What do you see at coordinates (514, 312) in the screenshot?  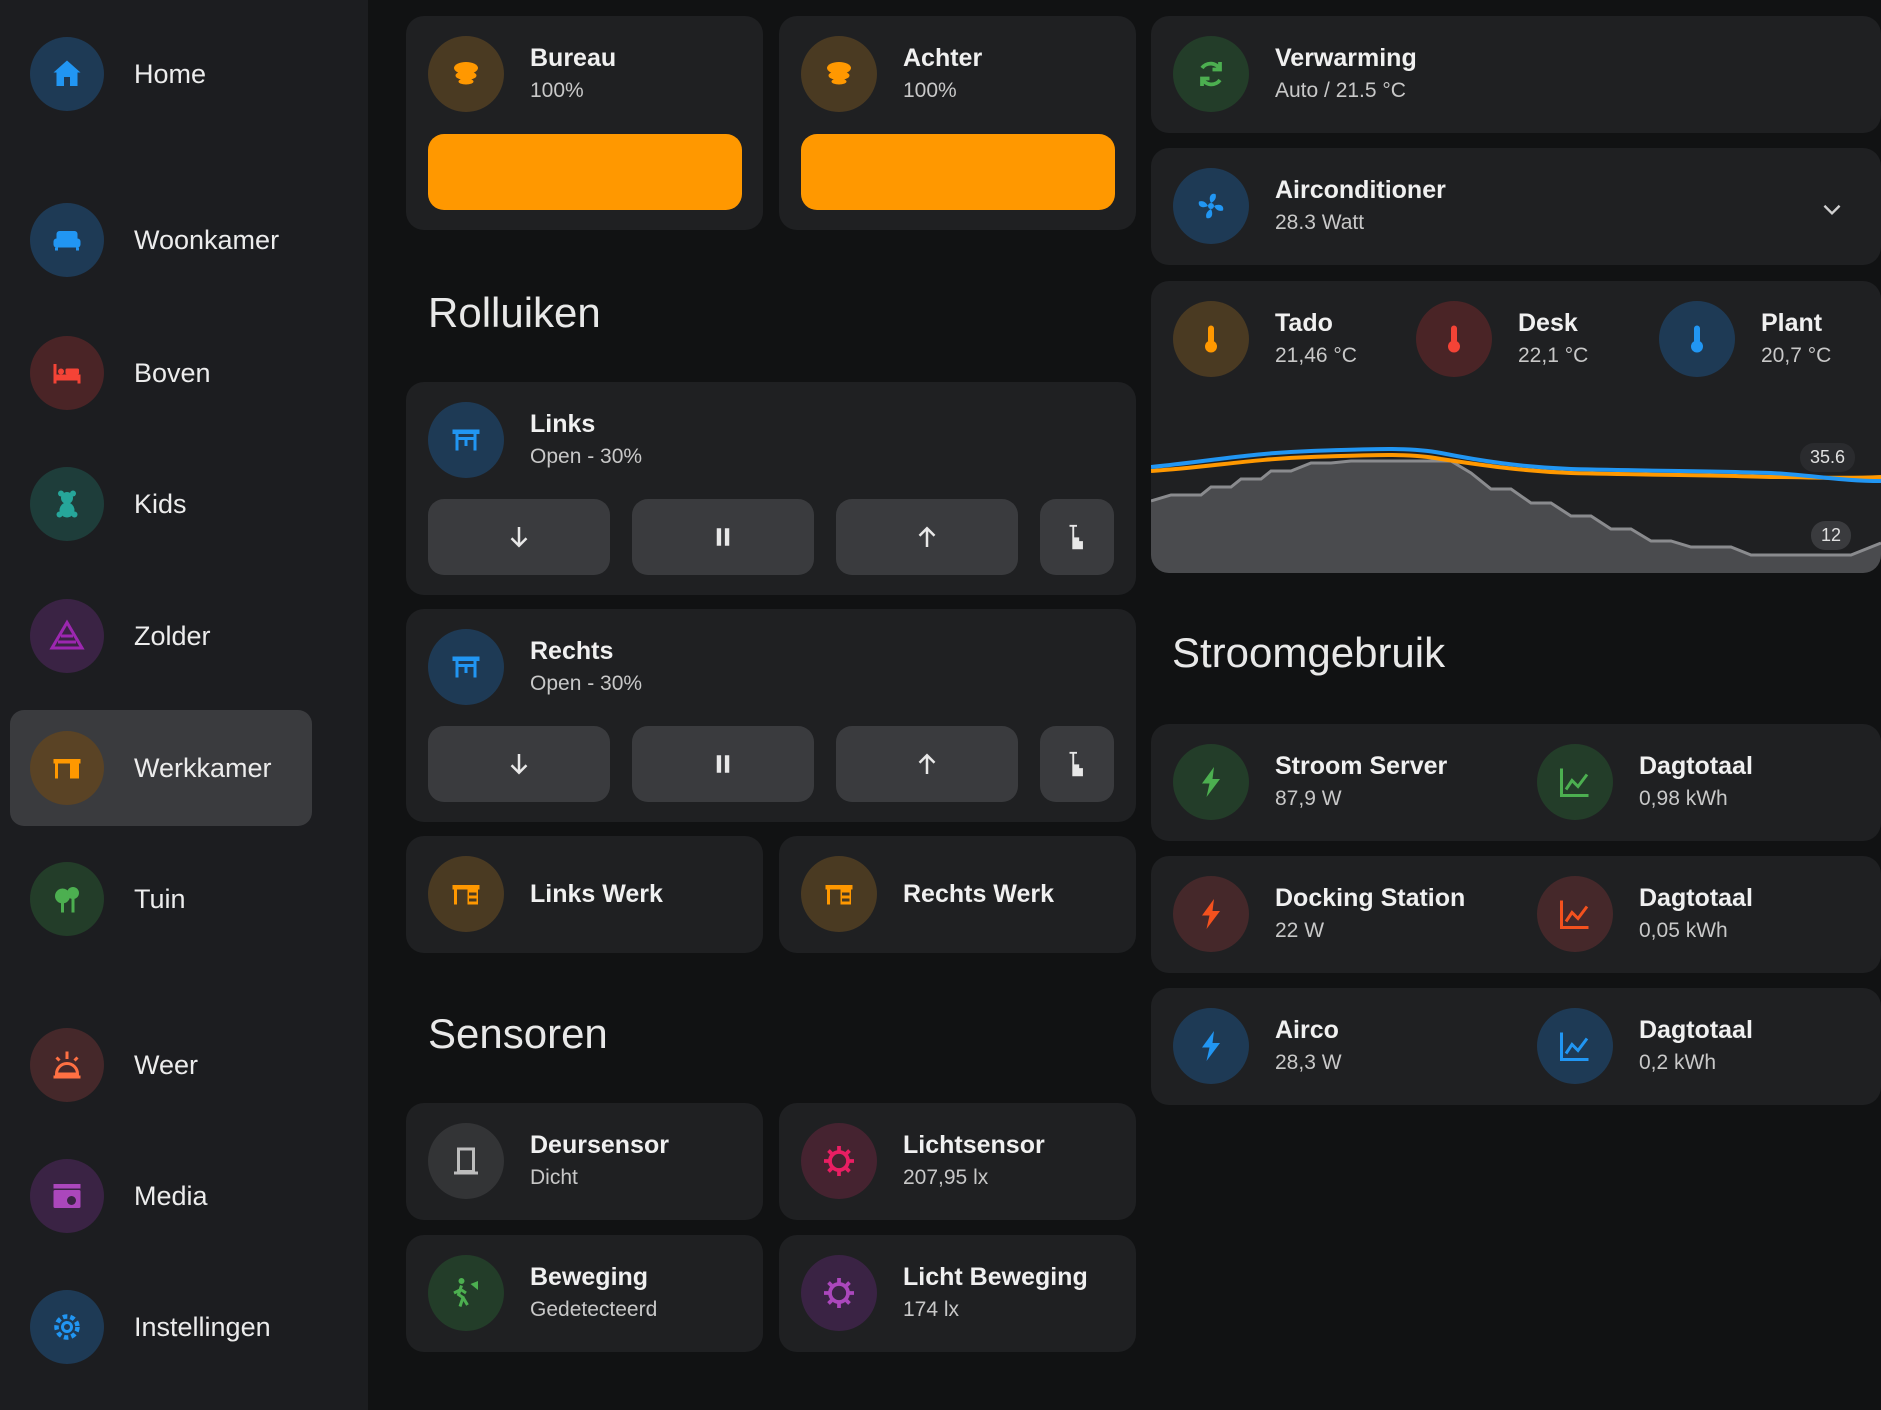 I see `section-title-rolluiken: Rolluiken` at bounding box center [514, 312].